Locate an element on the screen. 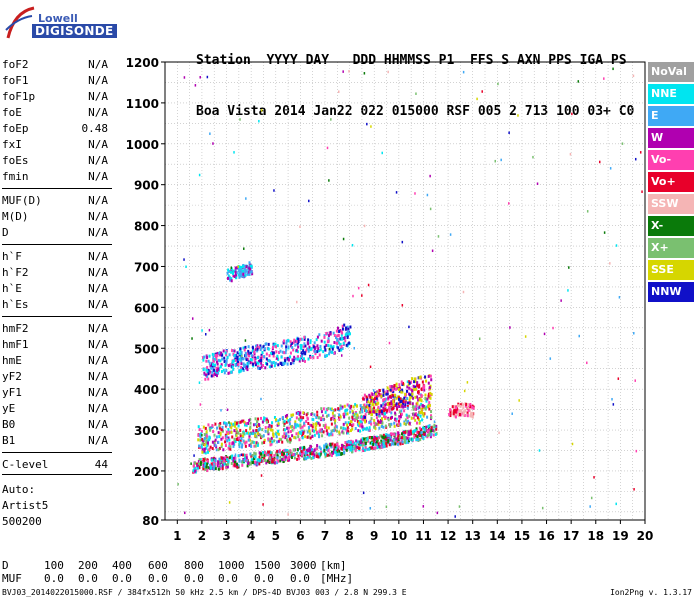  x-tick-label: 3 is located at coordinates (226, 536).